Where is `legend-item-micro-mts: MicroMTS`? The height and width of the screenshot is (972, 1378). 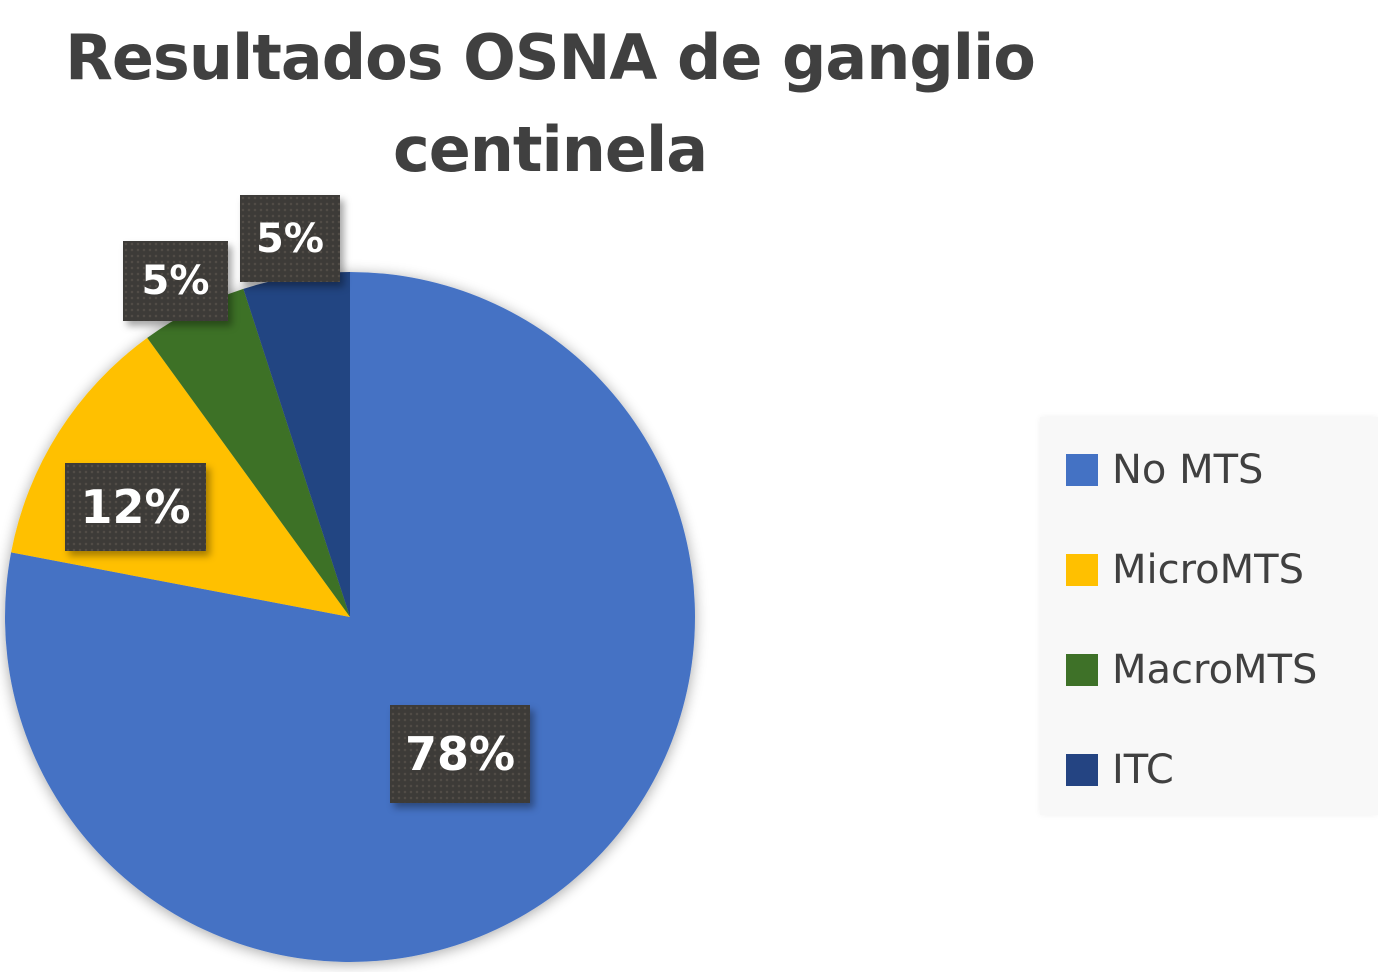 legend-item-micro-mts: MicroMTS is located at coordinates (1185, 570).